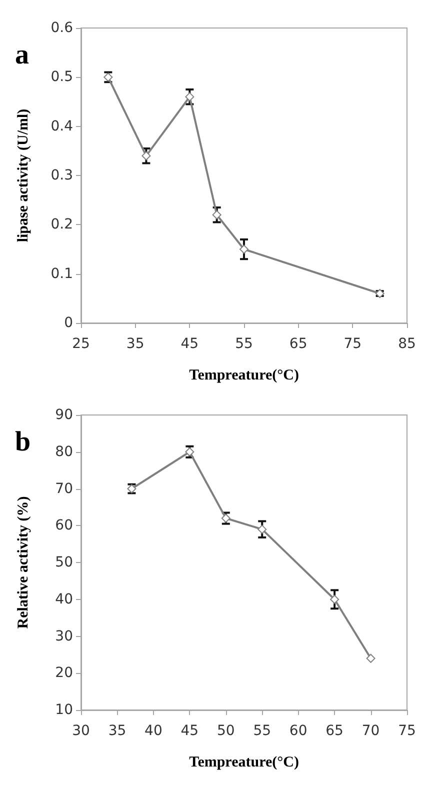  What do you see at coordinates (81, 731) in the screenshot?
I see `x-tick-label: 30` at bounding box center [81, 731].